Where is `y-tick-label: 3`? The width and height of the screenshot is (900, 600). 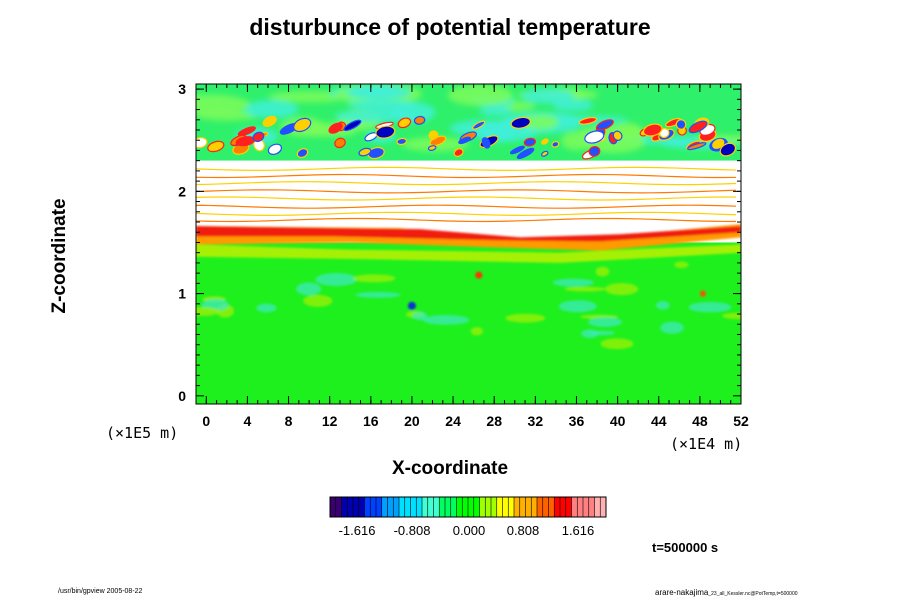 y-tick-label: 3 is located at coordinates (182, 89).